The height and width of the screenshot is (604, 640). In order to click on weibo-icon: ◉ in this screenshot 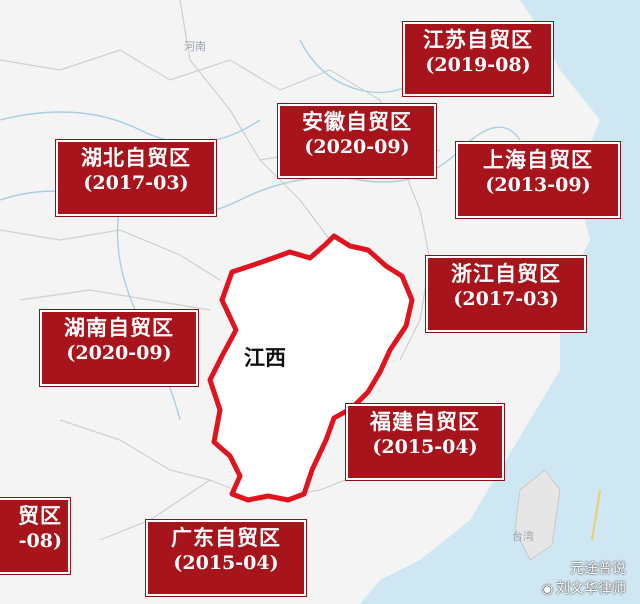, I will do `click(547, 589)`.